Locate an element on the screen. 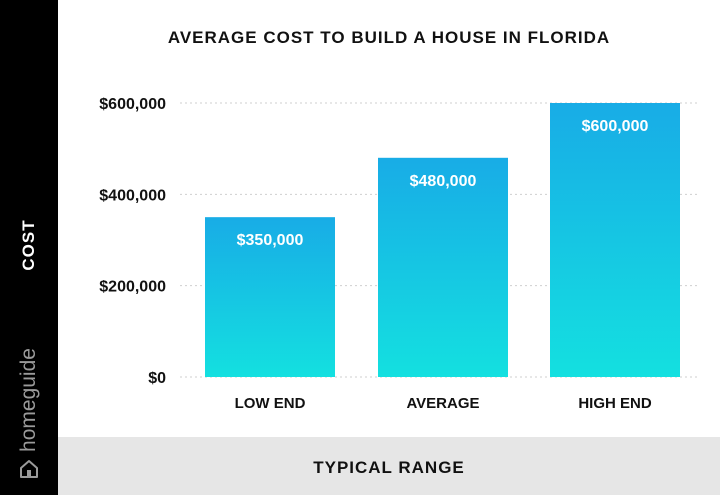 The width and height of the screenshot is (720, 495). y-tick-label: $0 is located at coordinates (157, 378).